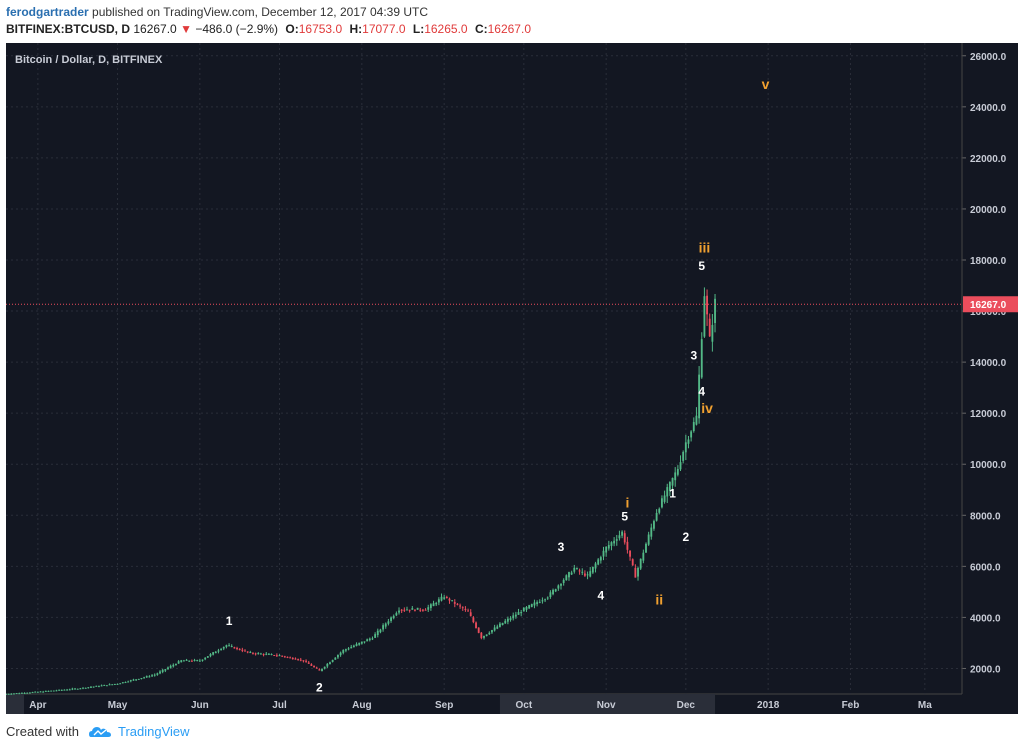 This screenshot has height=749, width=1022. What do you see at coordinates (100, 731) in the screenshot?
I see `tradingview-logo-icon` at bounding box center [100, 731].